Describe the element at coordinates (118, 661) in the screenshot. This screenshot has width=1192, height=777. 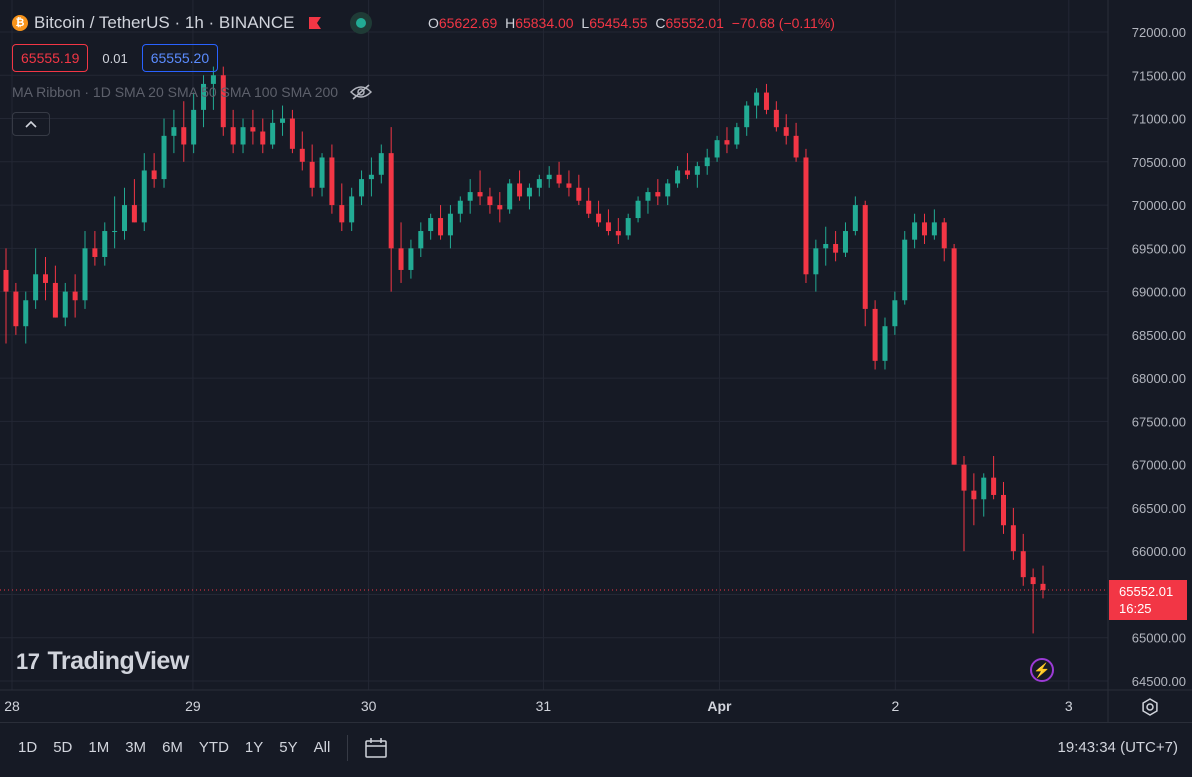
I see `tradingview-logo-text: TradingView` at that location.